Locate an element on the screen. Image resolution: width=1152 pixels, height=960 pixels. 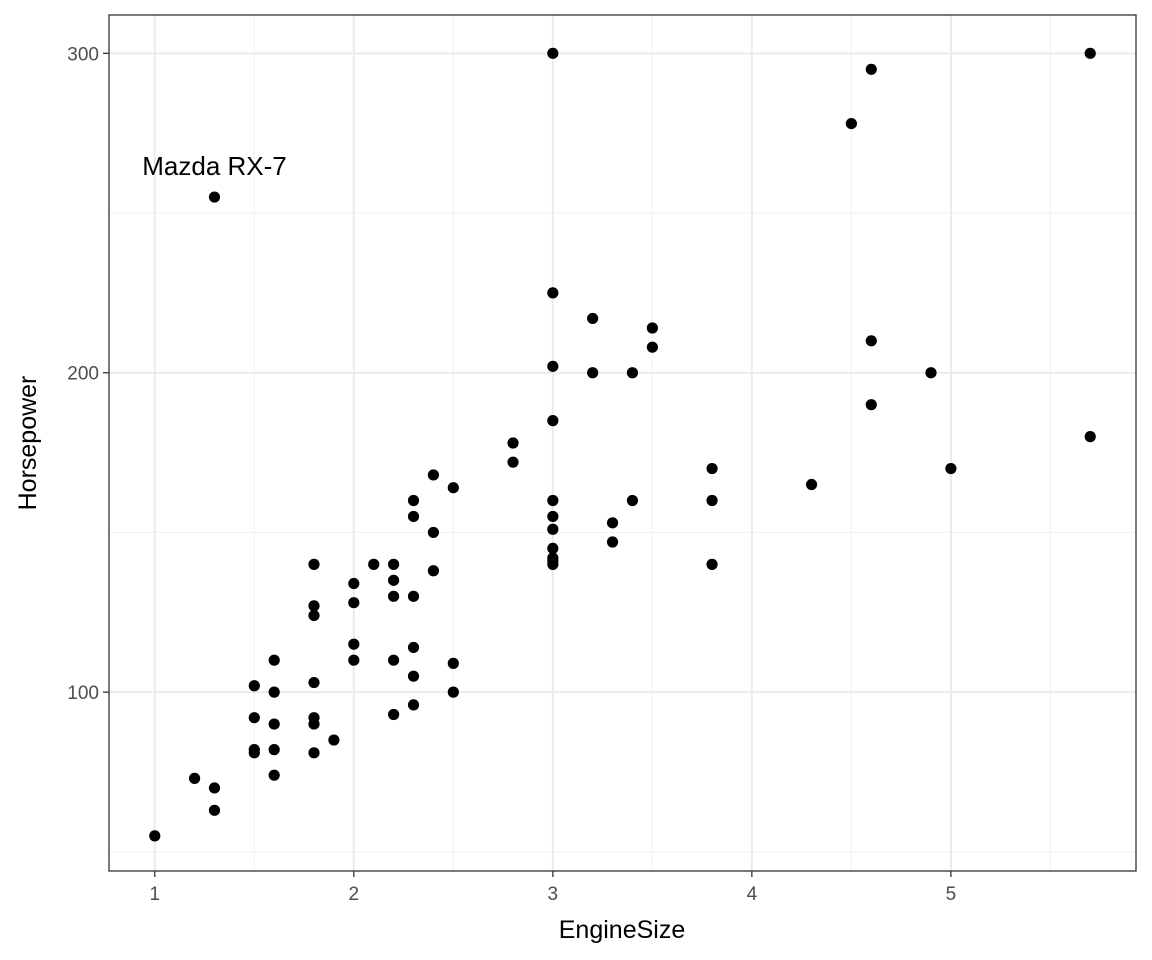
x-axis: 1 2 3 4 5 is located at coordinates (552, 888).